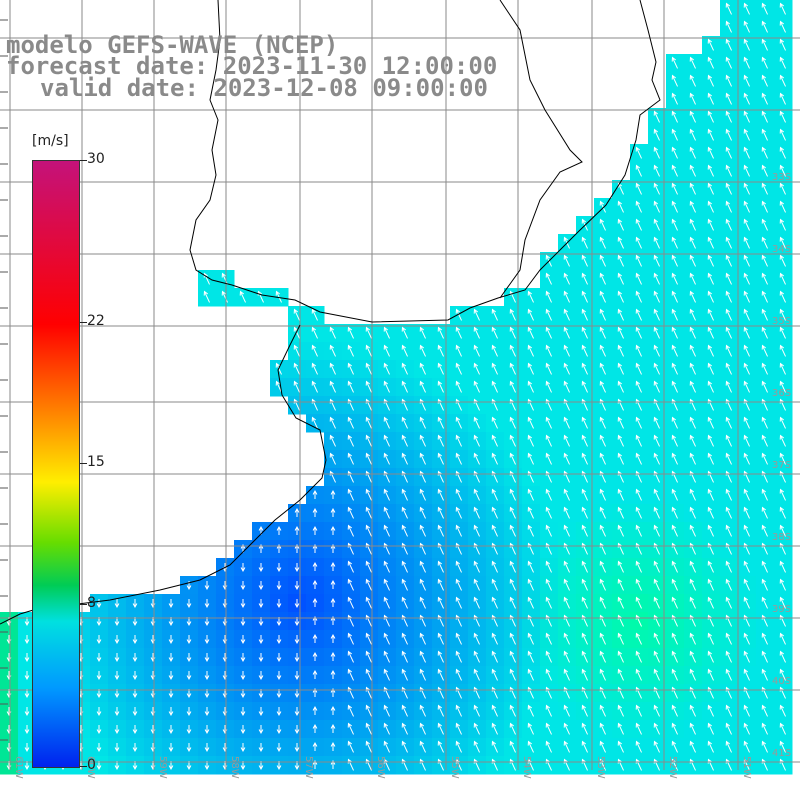 The image size is (800, 800). Describe the element at coordinates (781, 177) in the screenshot. I see `lat-label: 33S` at that location.